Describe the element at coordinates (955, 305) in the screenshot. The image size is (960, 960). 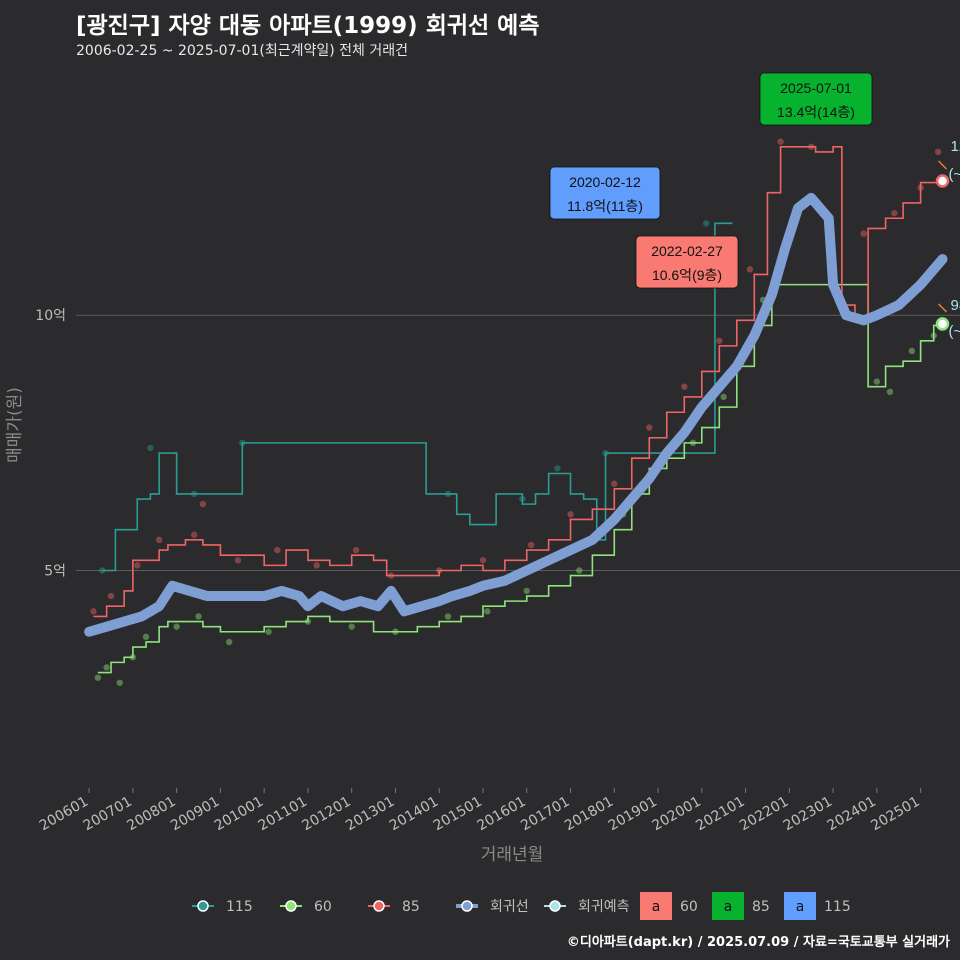
I see `forecast-value-label: 98,267` at that location.